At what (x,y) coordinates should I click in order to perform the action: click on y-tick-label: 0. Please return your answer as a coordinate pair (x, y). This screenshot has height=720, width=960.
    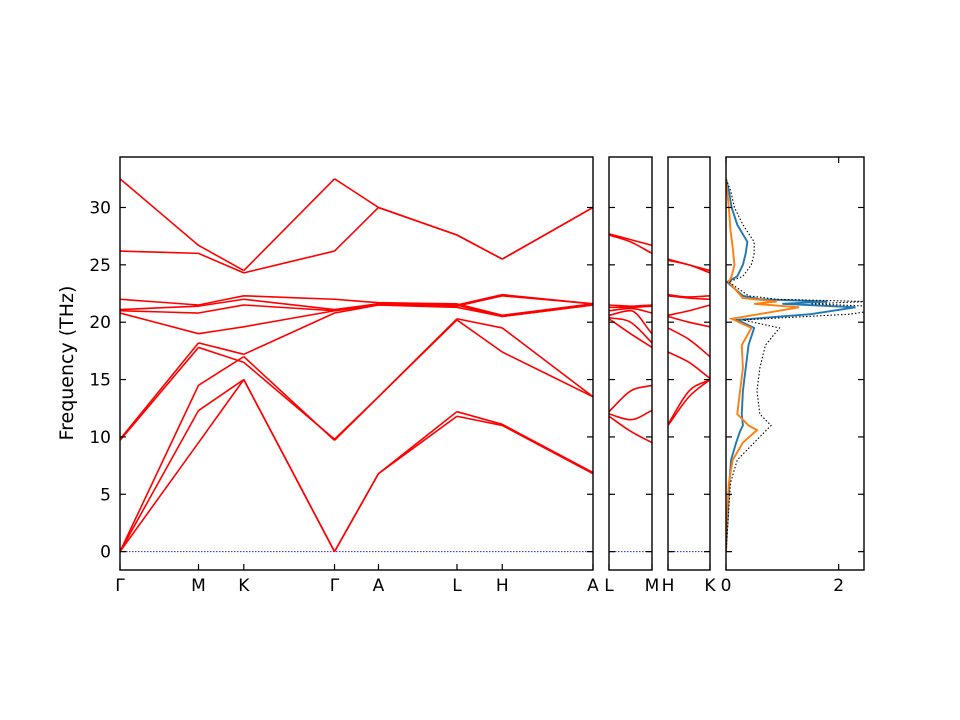
    Looking at the image, I should click on (105, 553).